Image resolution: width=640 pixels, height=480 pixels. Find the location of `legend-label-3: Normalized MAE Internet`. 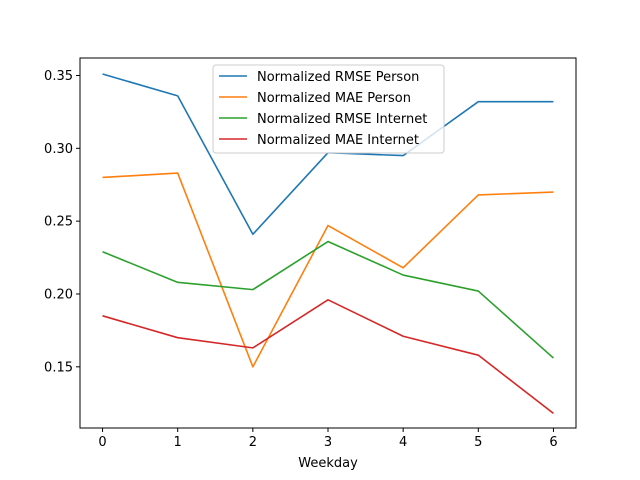

legend-label-3: Normalized MAE Internet is located at coordinates (338, 140).